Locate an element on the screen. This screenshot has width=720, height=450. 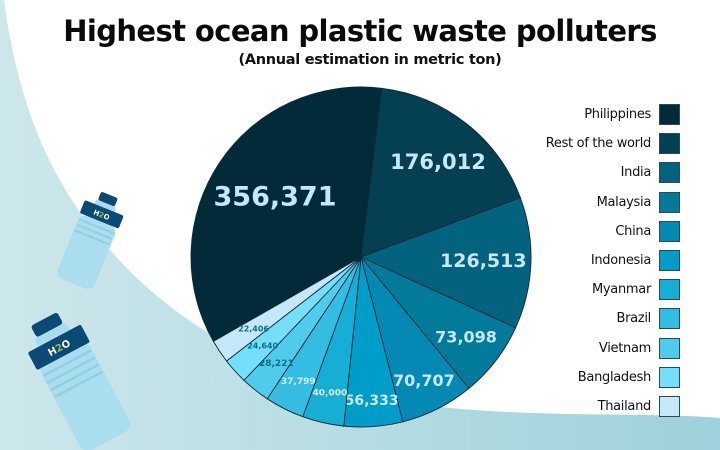
chart-subtitle: (Annual estimation in metric ton) is located at coordinates (370, 60).